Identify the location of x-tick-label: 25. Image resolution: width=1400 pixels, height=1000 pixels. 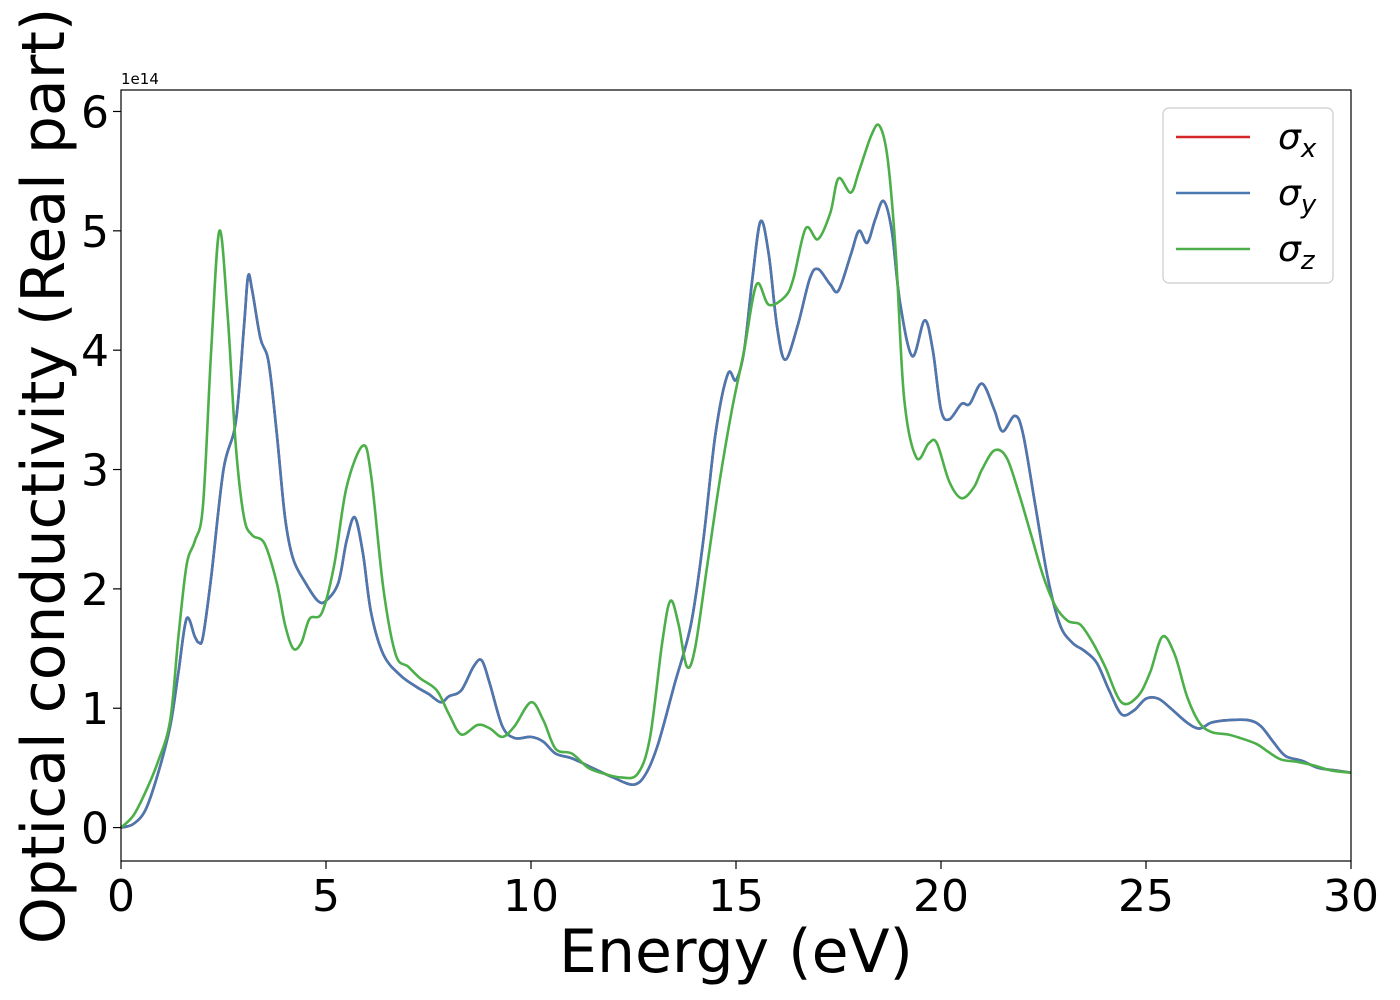
(1146, 896).